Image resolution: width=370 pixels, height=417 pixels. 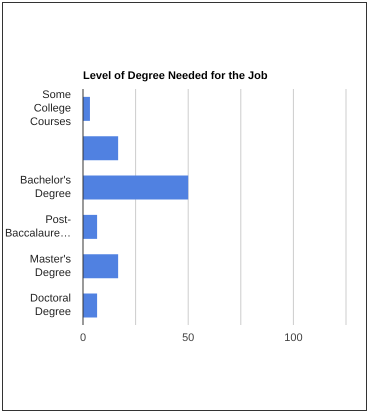 What do you see at coordinates (293, 338) in the screenshot?
I see `x-tick-label: 100` at bounding box center [293, 338].